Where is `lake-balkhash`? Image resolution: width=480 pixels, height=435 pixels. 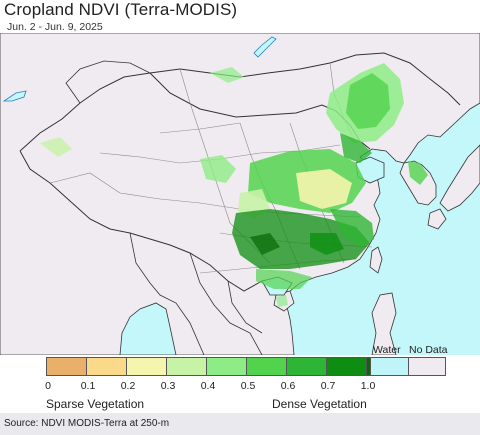 lake-balkhash is located at coordinates (14, 96).